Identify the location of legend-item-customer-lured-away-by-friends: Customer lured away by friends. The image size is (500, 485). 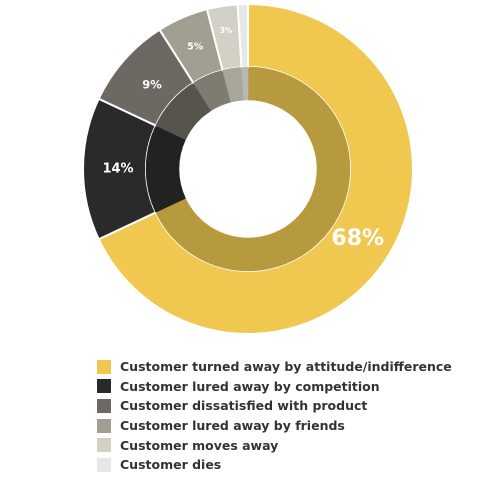
(274, 426).